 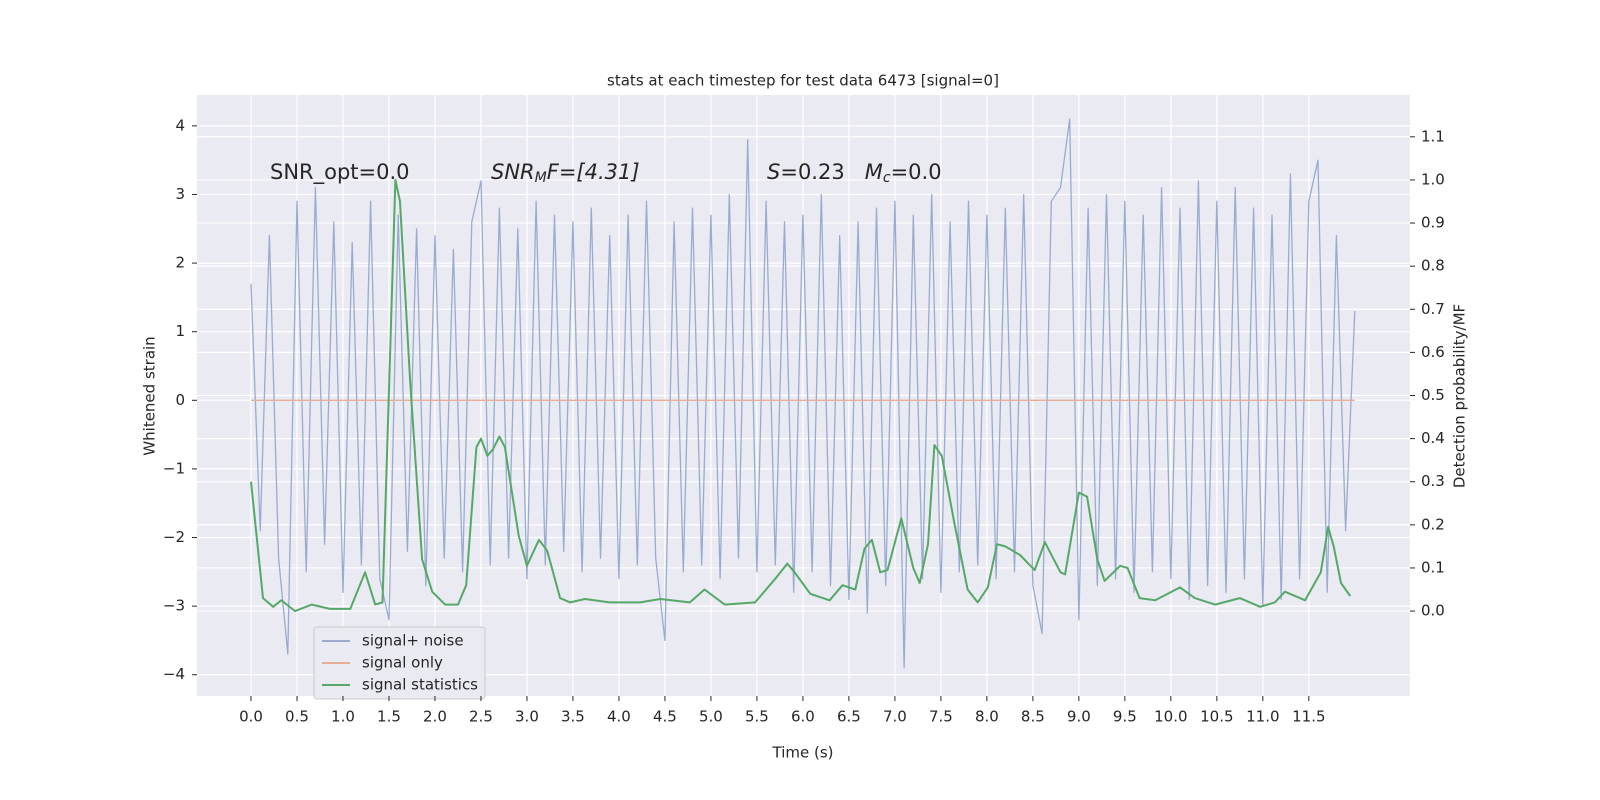 I want to click on x-tick-label: 2.5, so click(x=481, y=717).